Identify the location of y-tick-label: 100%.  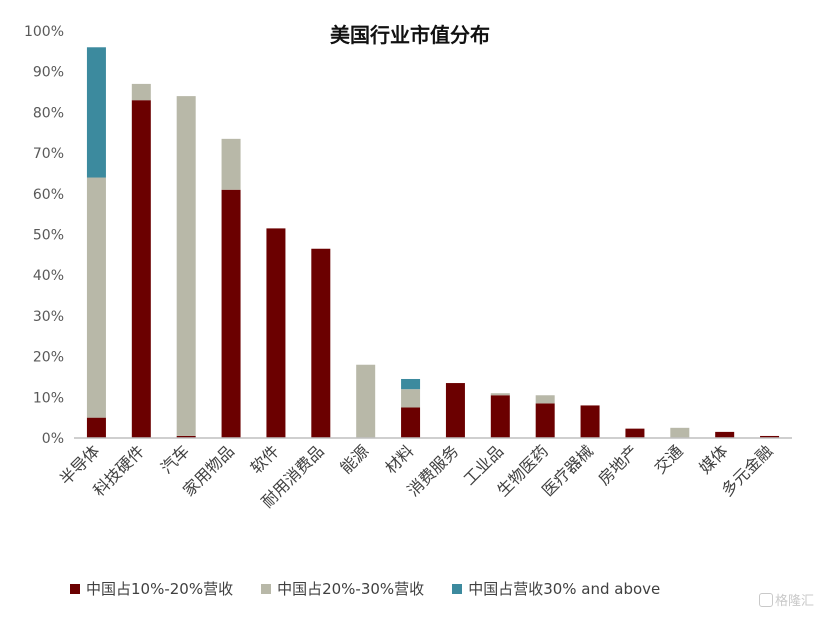
(44, 32).